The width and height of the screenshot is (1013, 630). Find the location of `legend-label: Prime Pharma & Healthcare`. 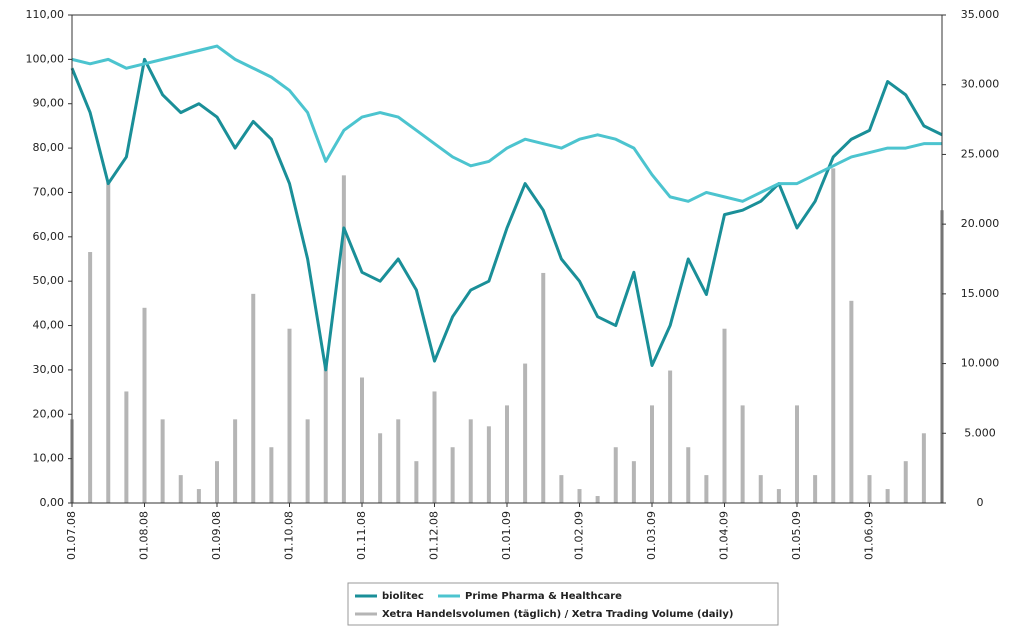

legend-label: Prime Pharma & Healthcare is located at coordinates (543, 596).